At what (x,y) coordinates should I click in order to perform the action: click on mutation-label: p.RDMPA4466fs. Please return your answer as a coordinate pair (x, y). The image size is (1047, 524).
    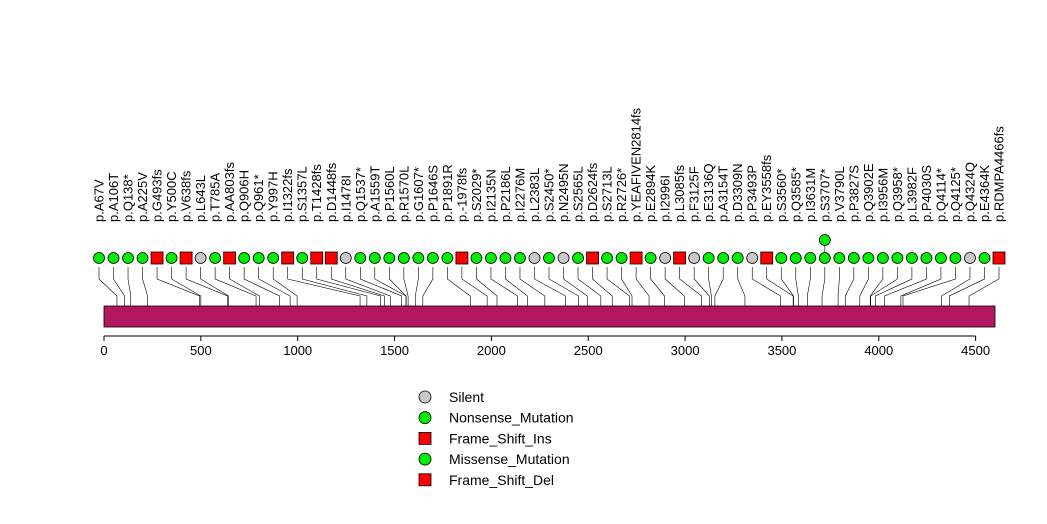
    Looking at the image, I should click on (999, 174).